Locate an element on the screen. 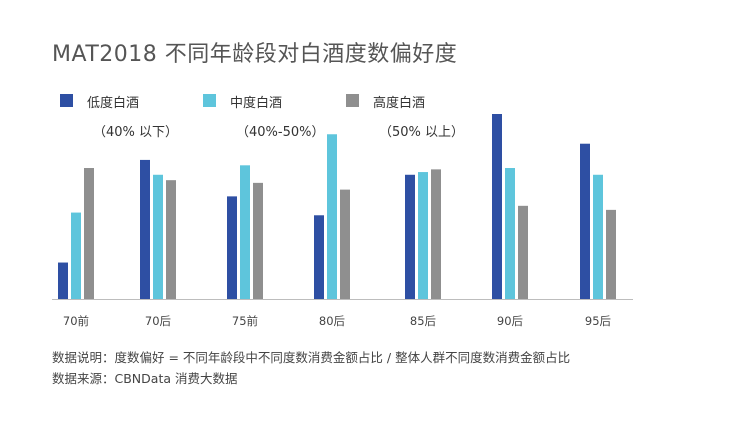 The image size is (743, 425). data-source: 数据来源：CBNData 消费大数据 is located at coordinates (145, 378).